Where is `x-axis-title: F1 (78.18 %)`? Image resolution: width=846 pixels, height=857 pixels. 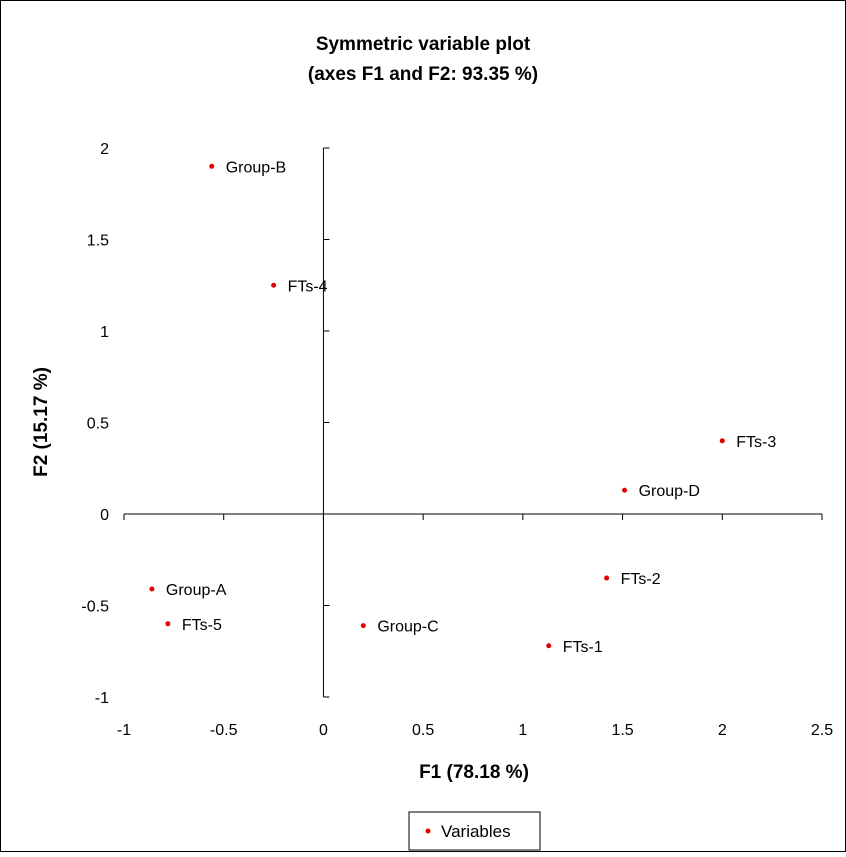
x-axis-title: F1 (78.18 %) is located at coordinates (474, 772).